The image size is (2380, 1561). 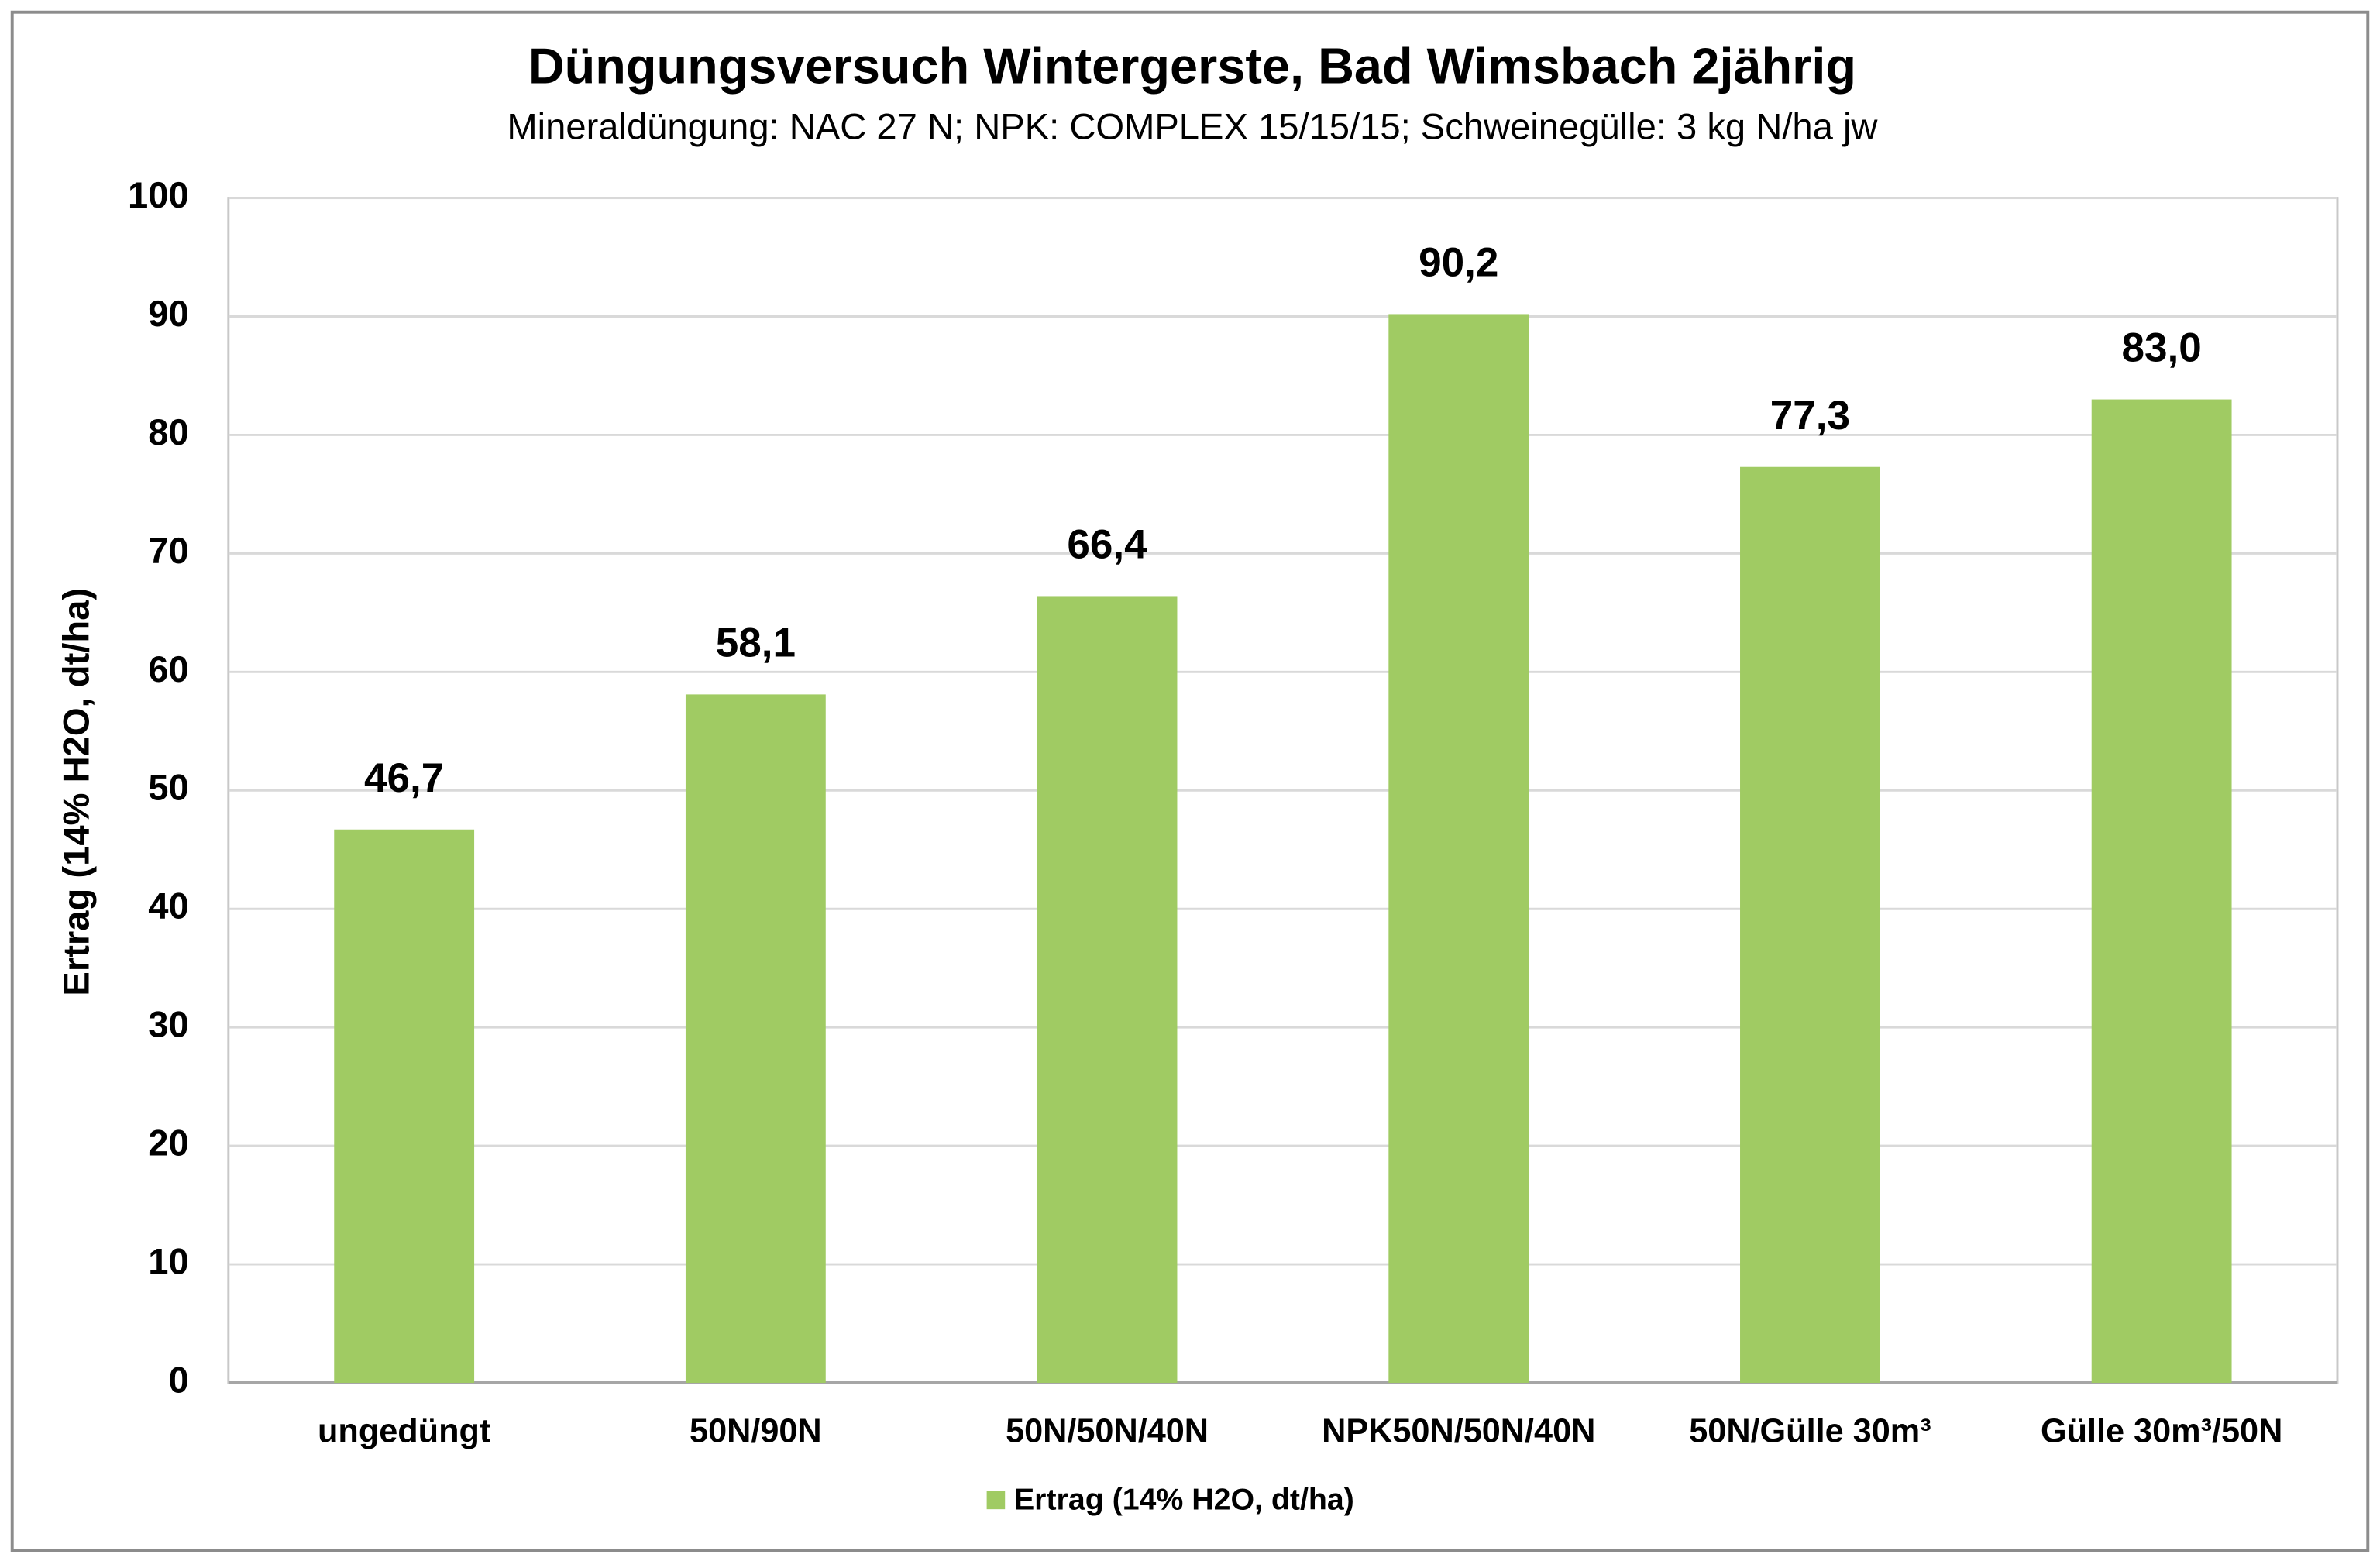 What do you see at coordinates (168, 906) in the screenshot?
I see `y-tick-label: 40` at bounding box center [168, 906].